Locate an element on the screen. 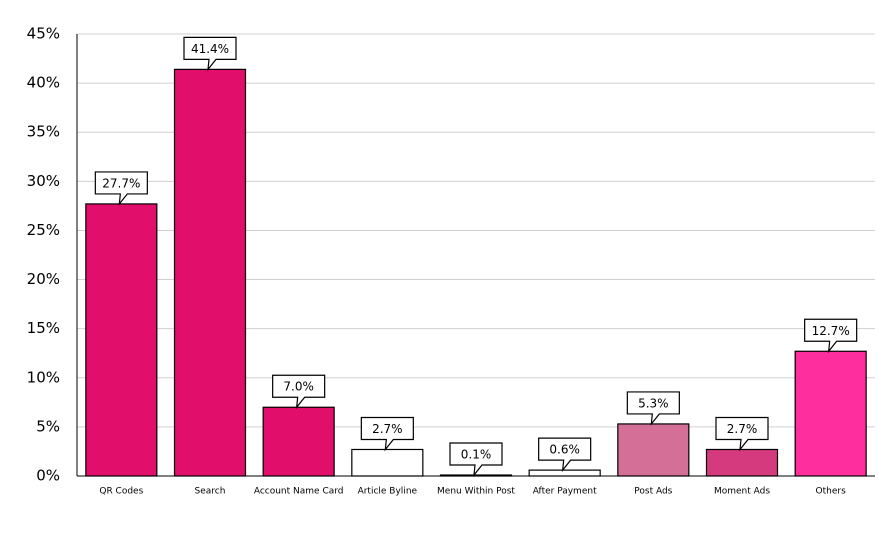  x-tick-label: Moment Ads is located at coordinates (742, 492).